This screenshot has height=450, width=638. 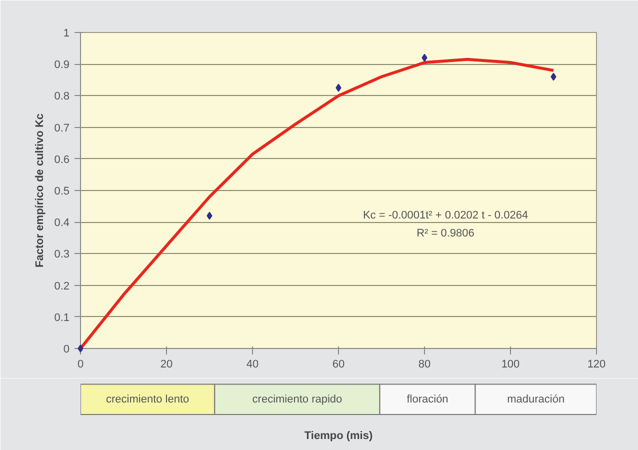 What do you see at coordinates (62, 96) in the screenshot?
I see `y-tick-label: 0.8` at bounding box center [62, 96].